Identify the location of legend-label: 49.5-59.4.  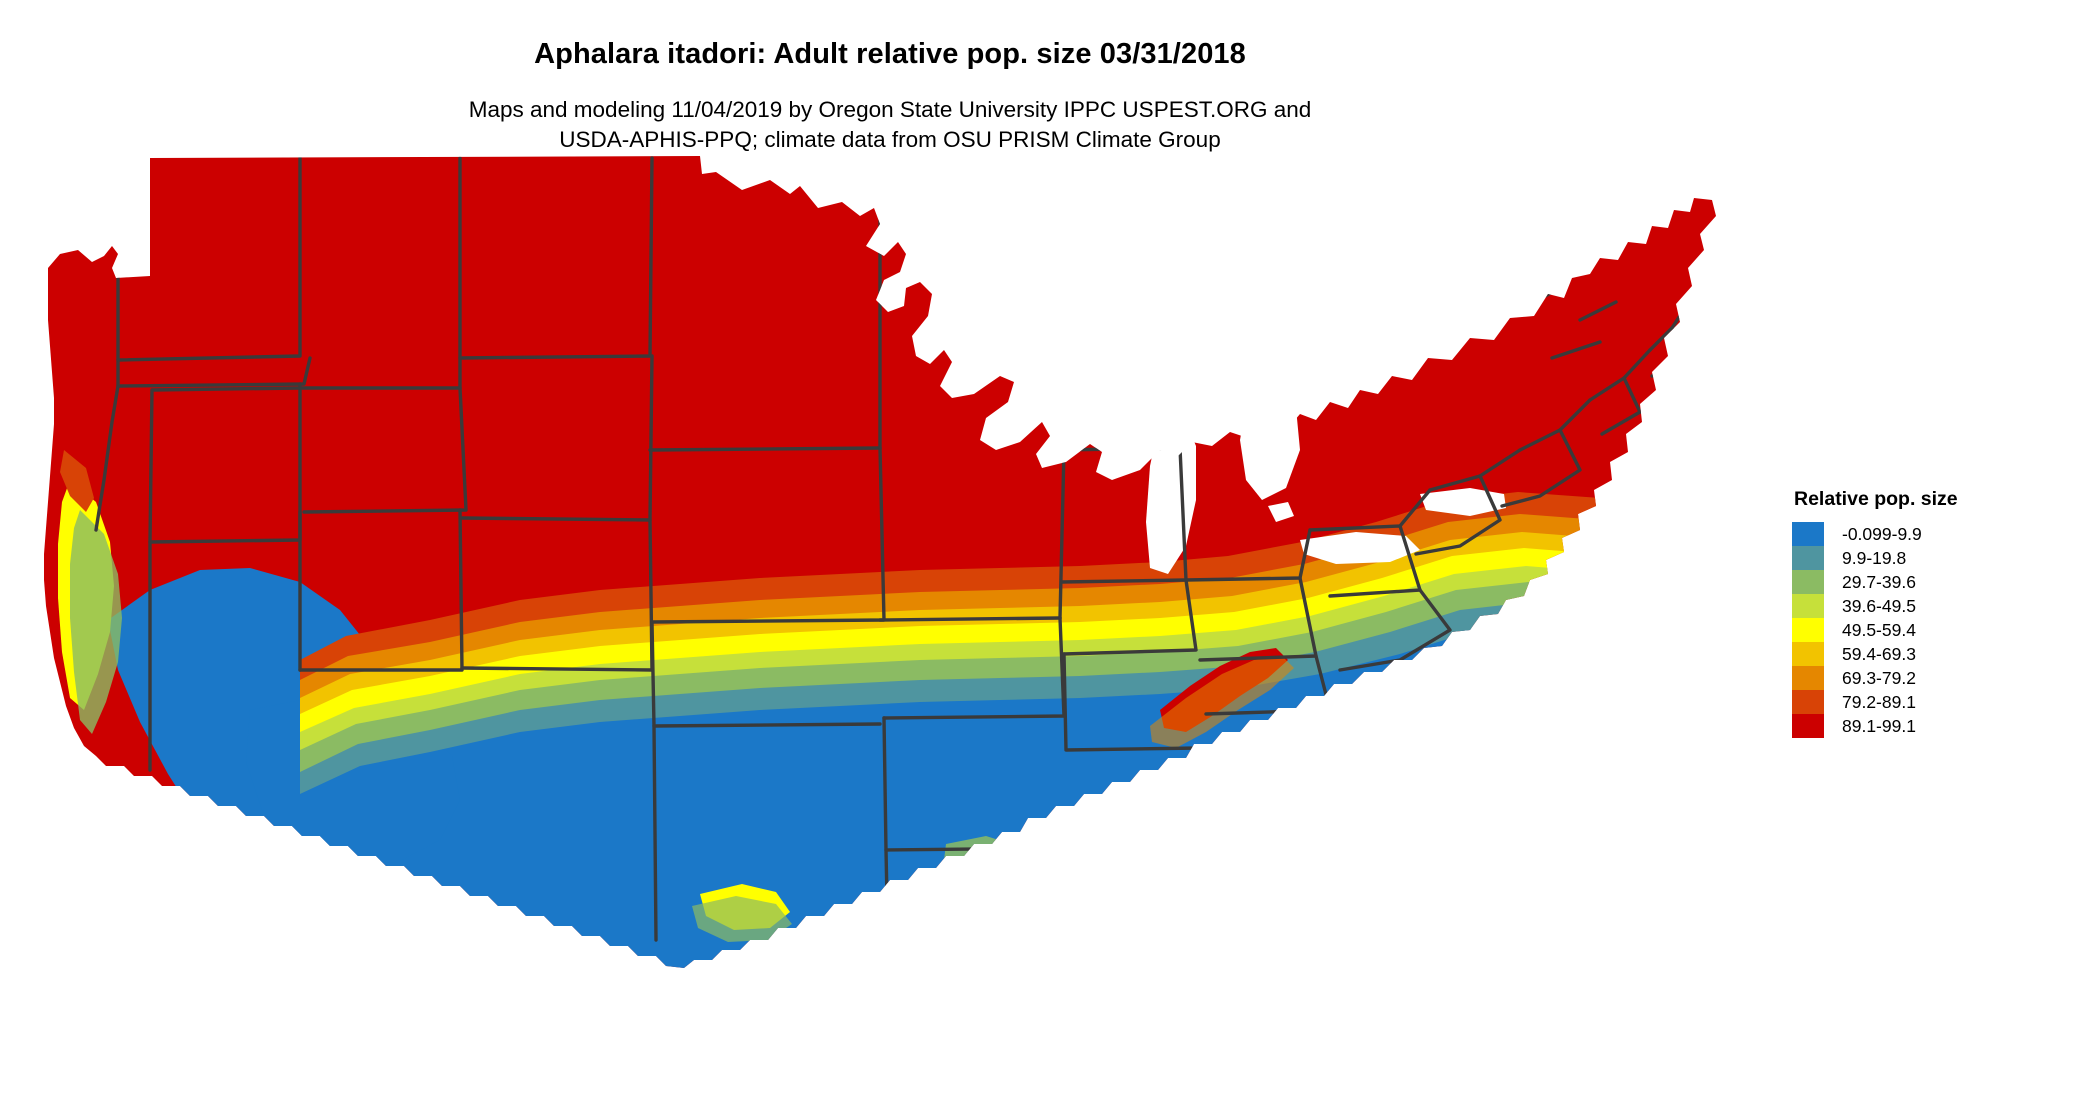
(1879, 630).